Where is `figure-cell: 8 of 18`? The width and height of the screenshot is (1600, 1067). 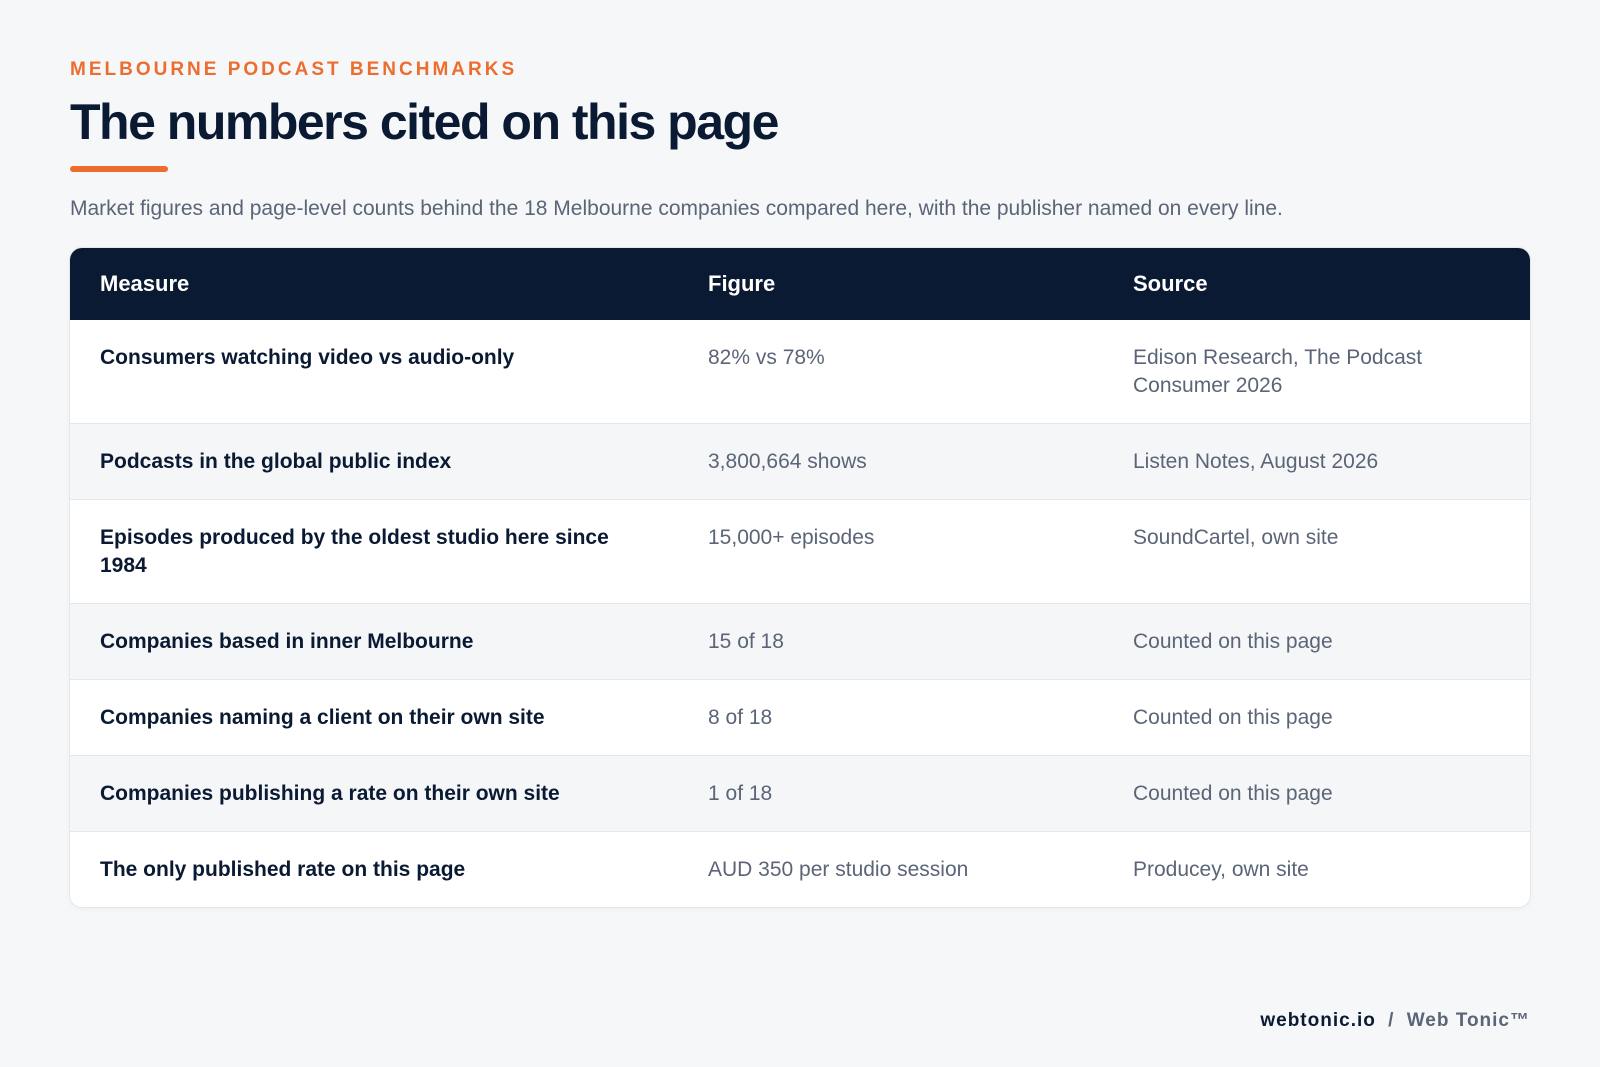 figure-cell: 8 of 18 is located at coordinates (740, 717).